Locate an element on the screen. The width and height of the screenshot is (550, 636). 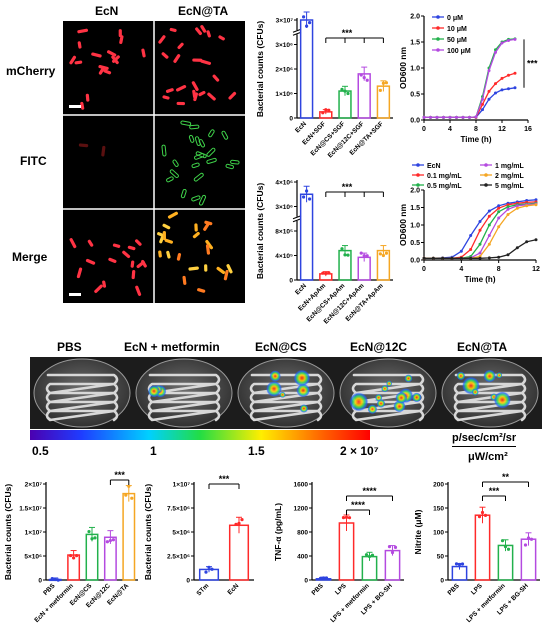
x-tick-label: PBS is located at coordinates (318, 589).